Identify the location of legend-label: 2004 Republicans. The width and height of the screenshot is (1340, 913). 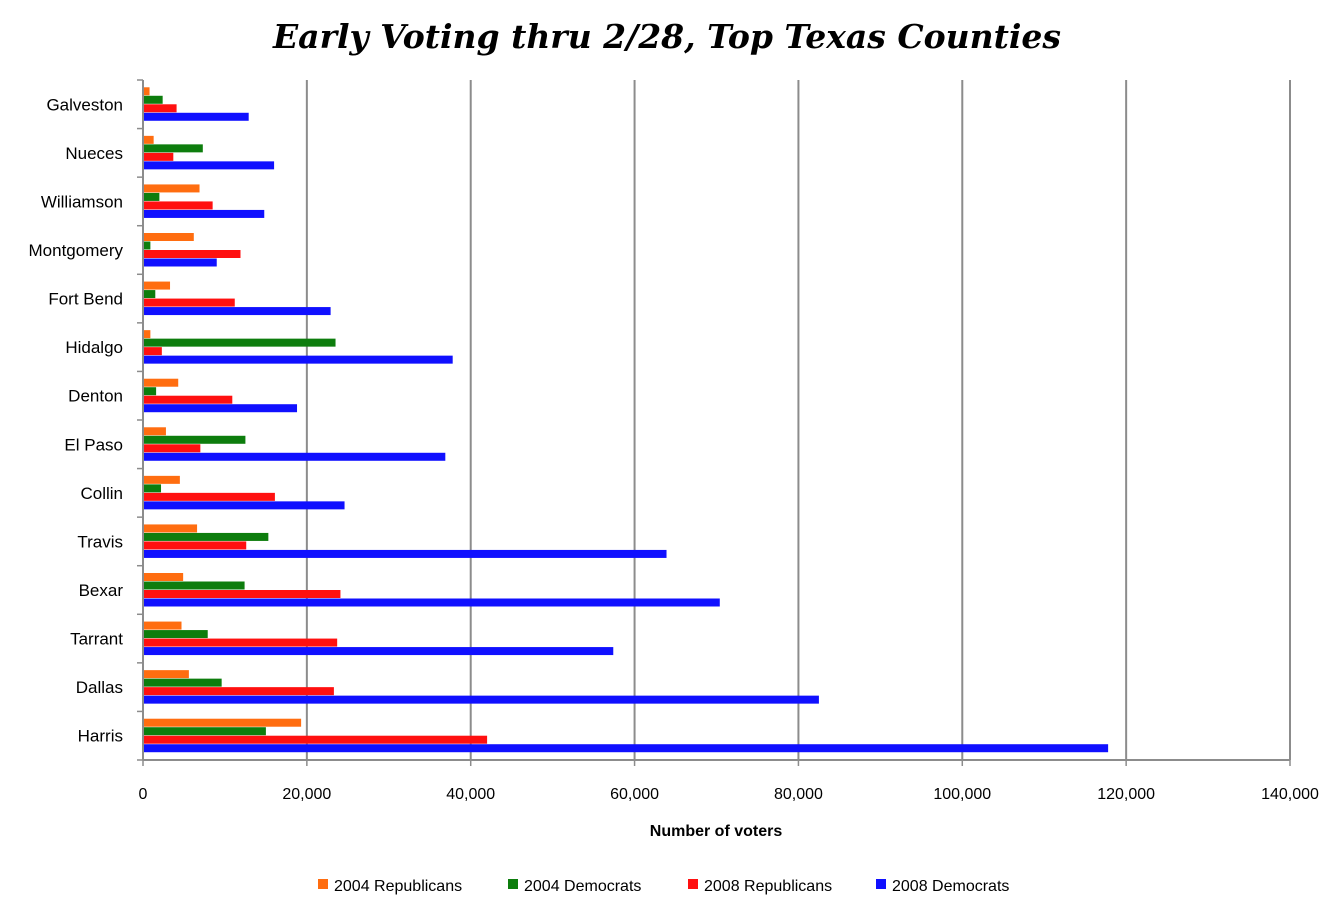
(398, 886).